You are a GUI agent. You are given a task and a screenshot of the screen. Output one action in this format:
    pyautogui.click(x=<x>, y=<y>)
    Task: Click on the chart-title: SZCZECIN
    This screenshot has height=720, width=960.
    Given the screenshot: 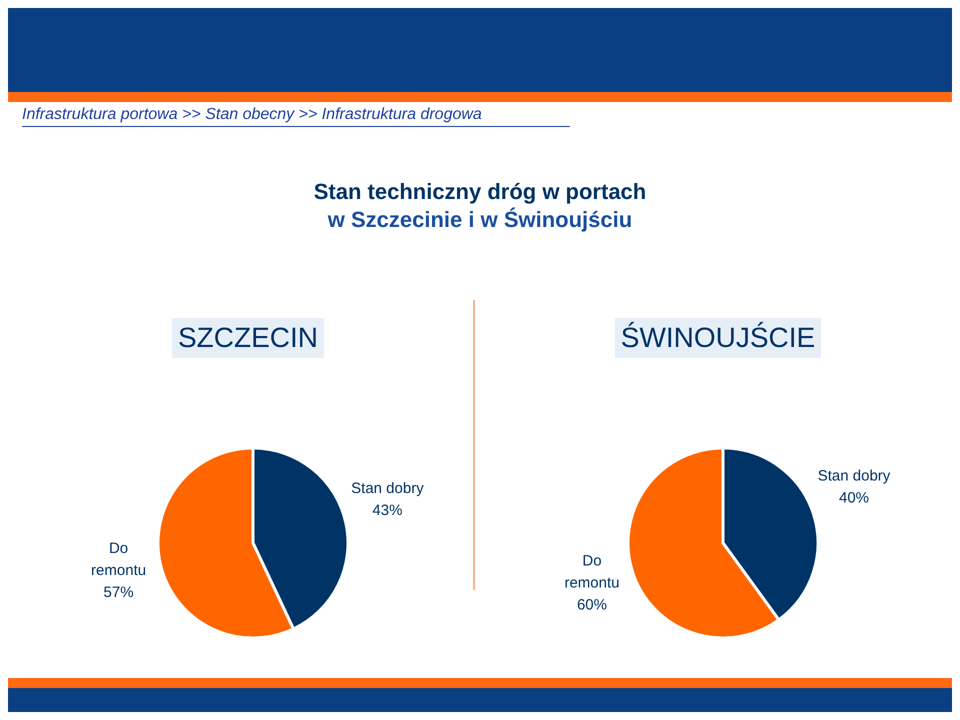 What is the action you would take?
    pyautogui.click(x=248, y=338)
    